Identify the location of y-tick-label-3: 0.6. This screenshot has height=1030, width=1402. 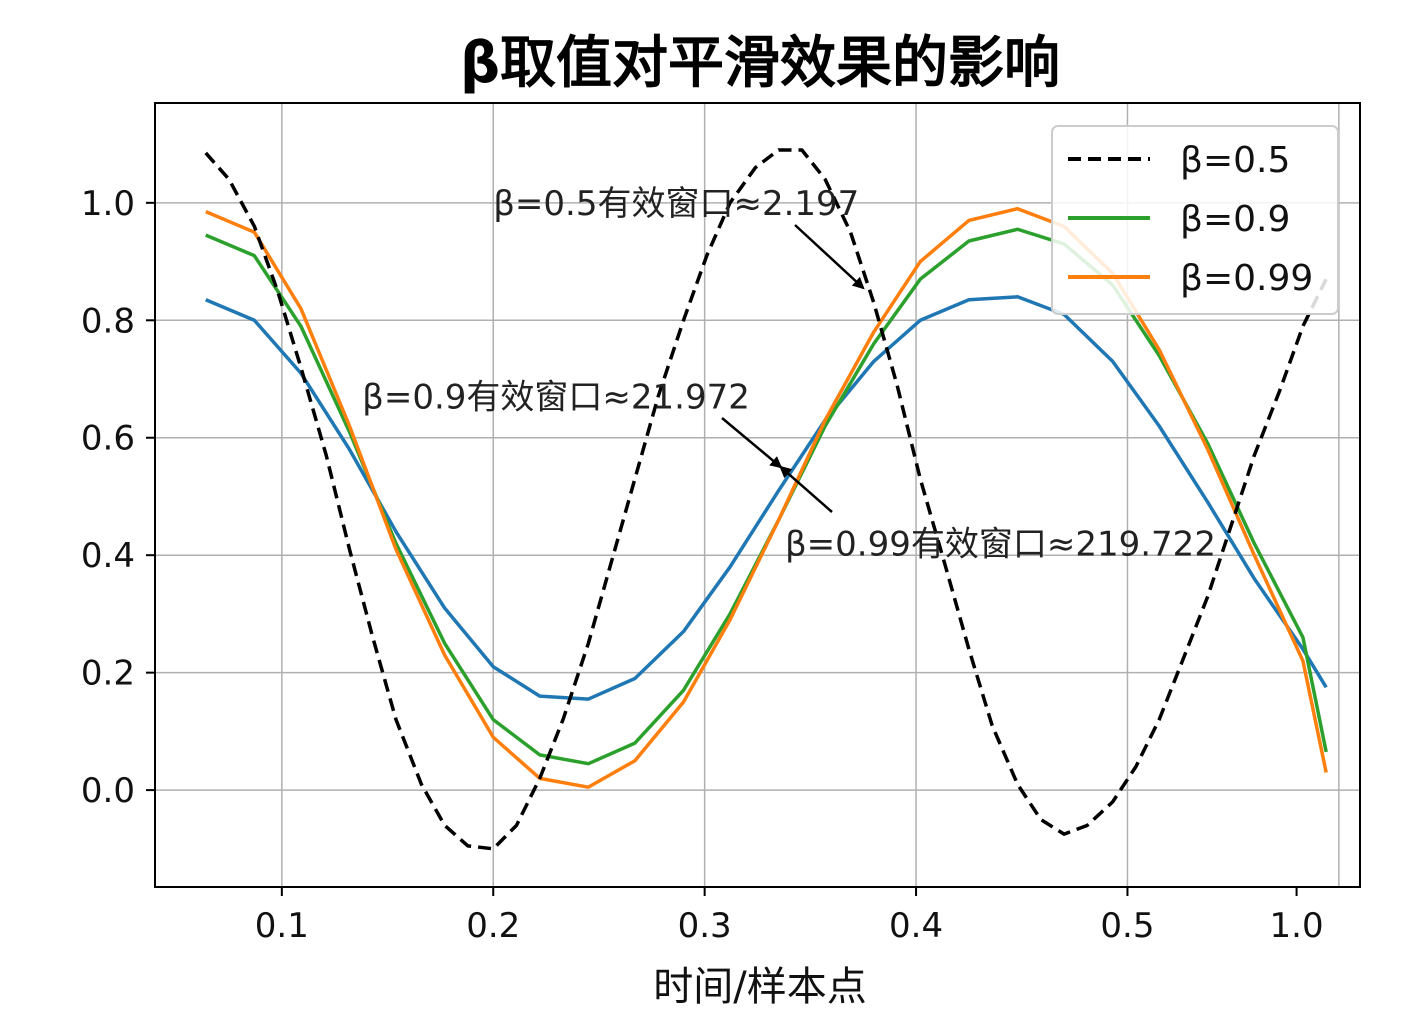
(108, 439).